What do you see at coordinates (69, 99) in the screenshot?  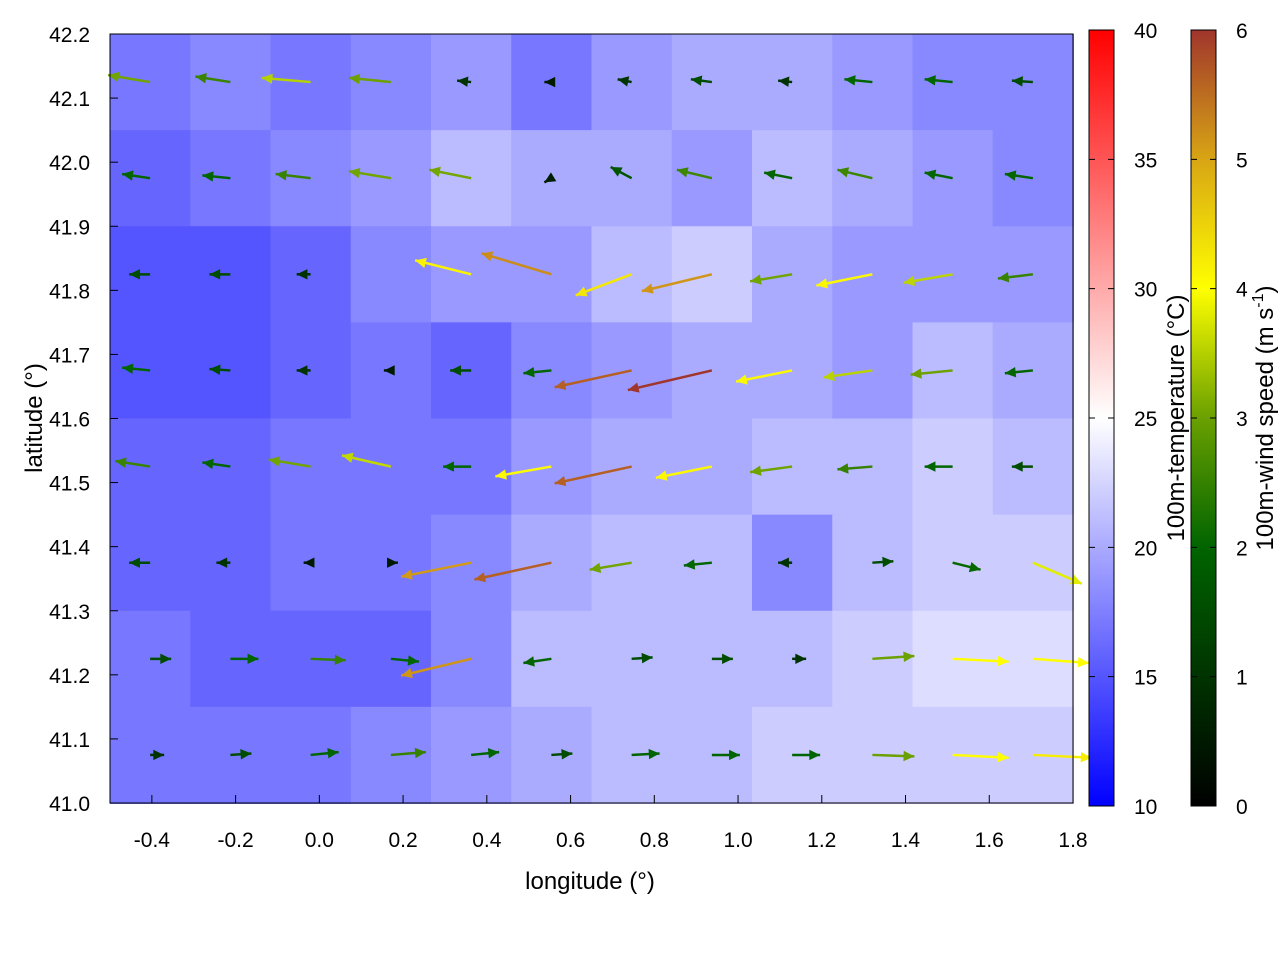 I see `y-tick-label: 42.1` at bounding box center [69, 99].